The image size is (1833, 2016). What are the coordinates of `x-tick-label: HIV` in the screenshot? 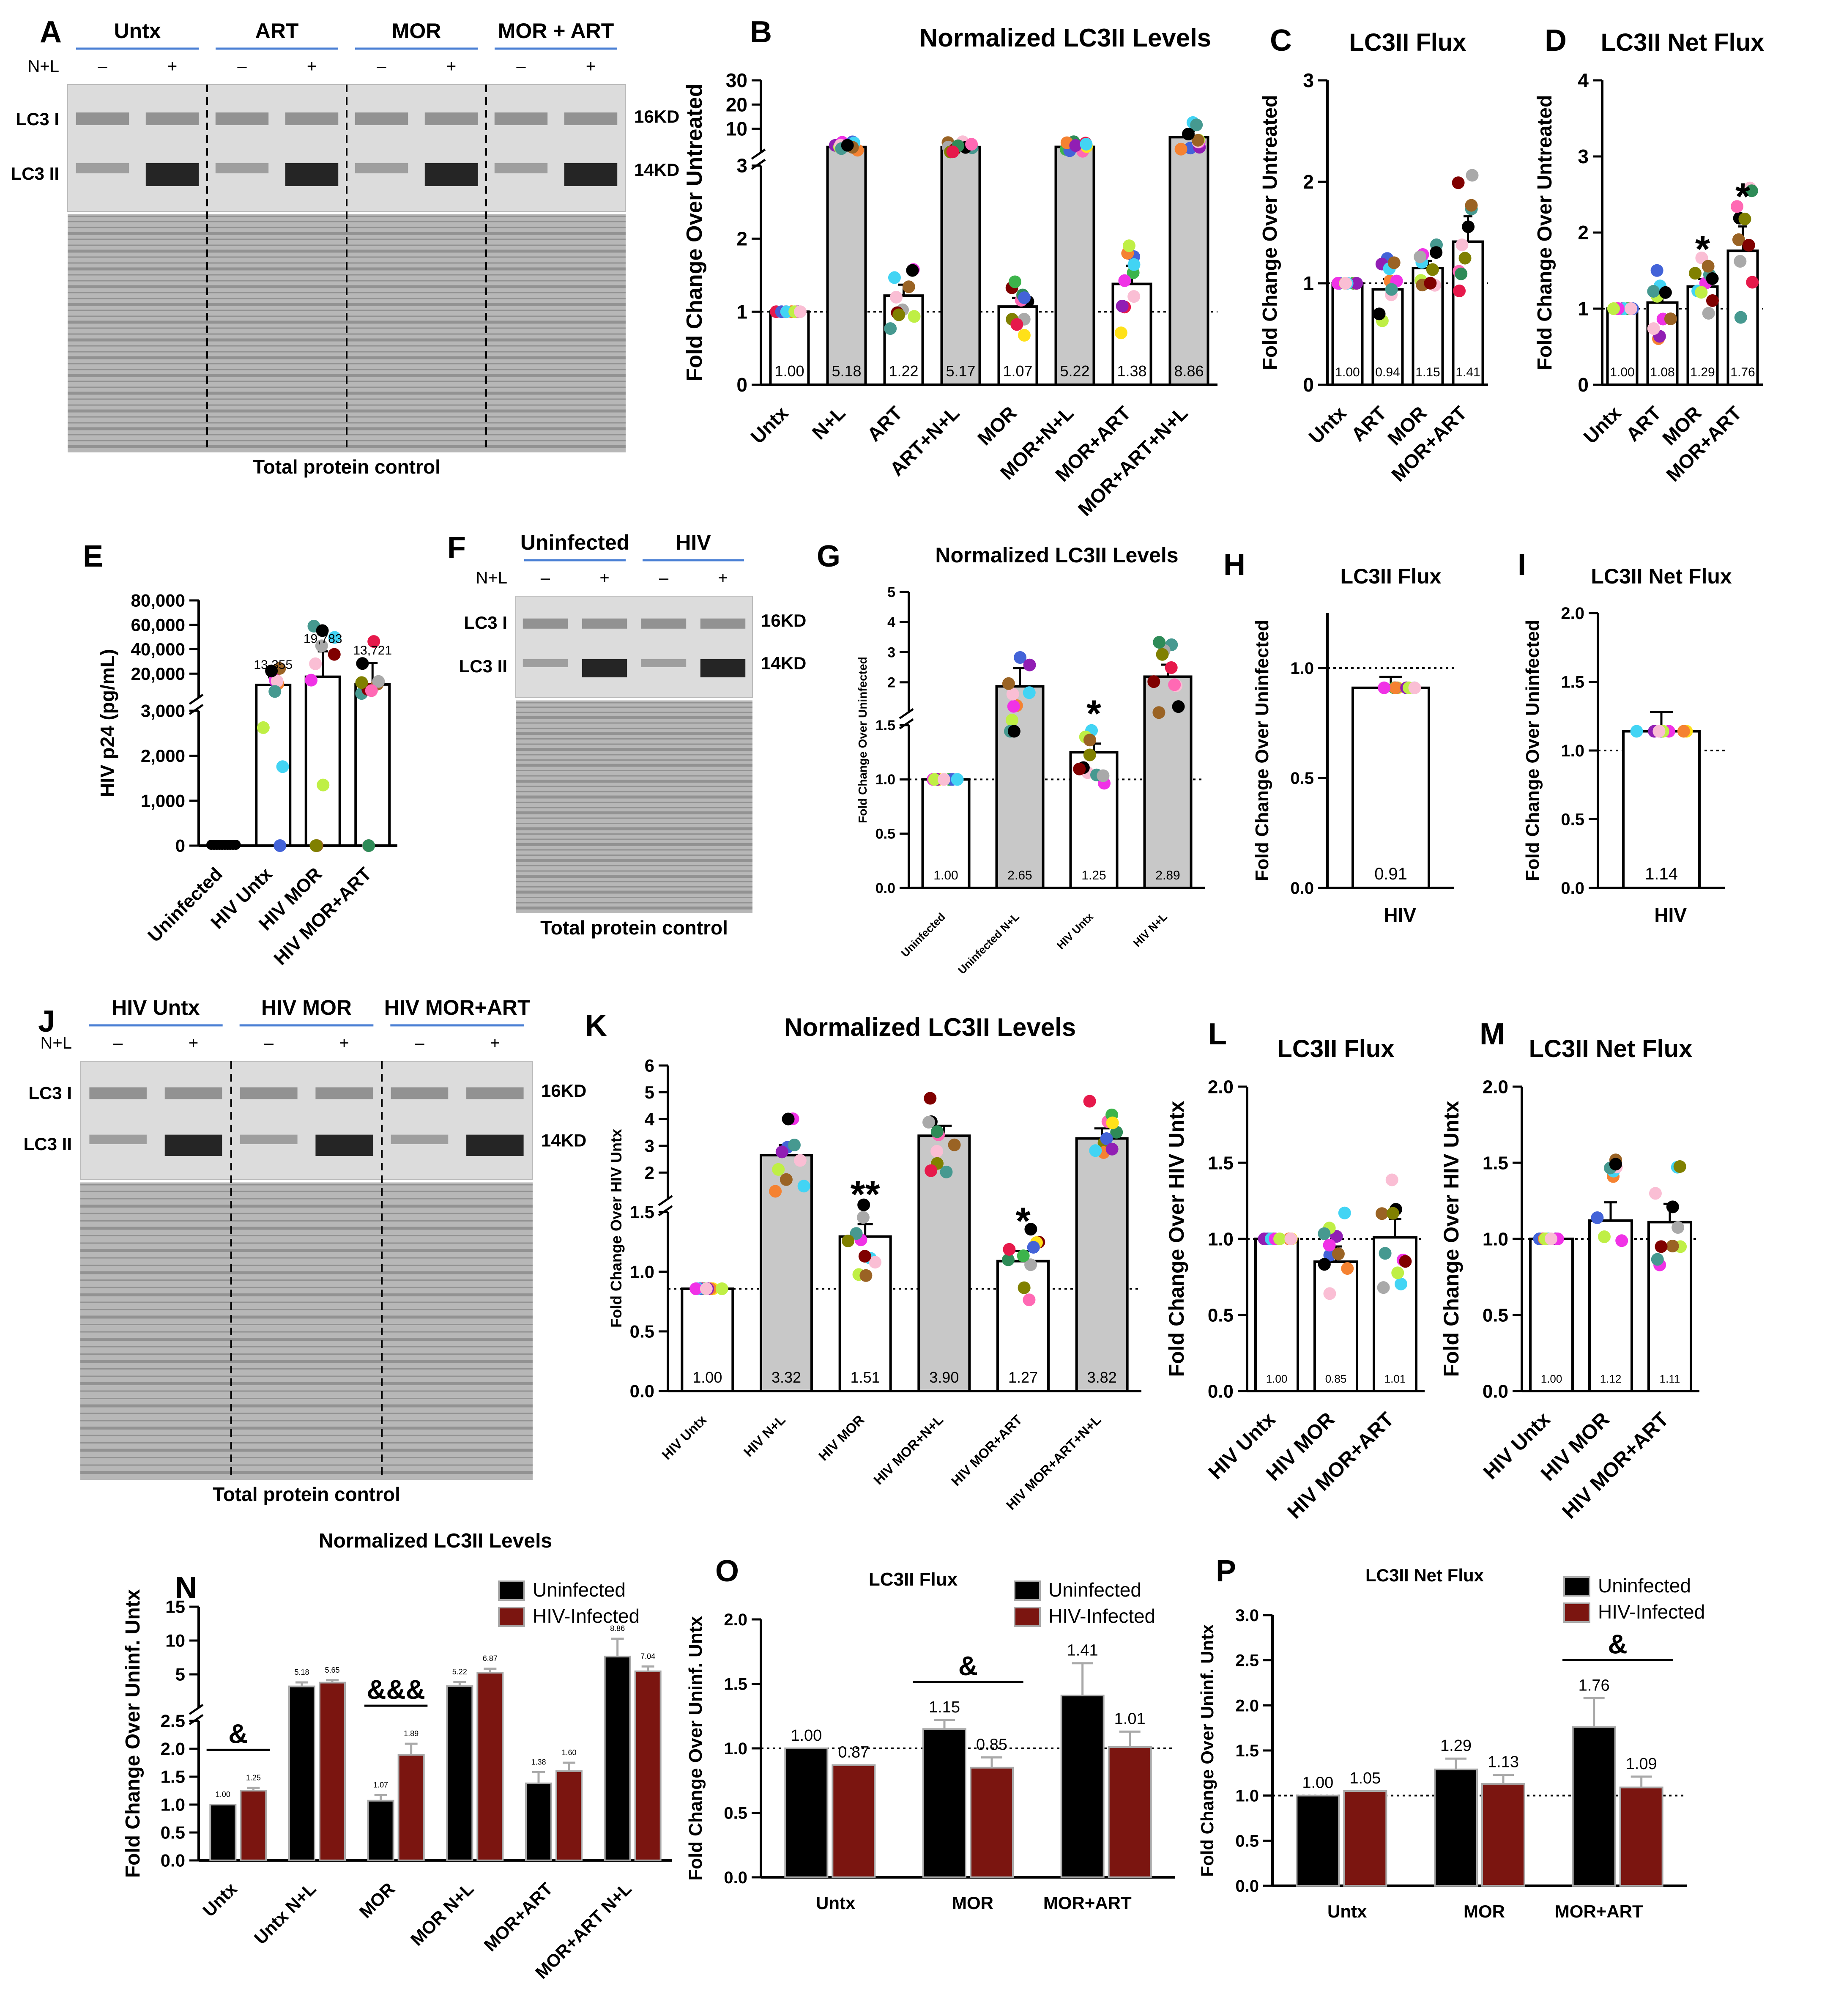 It's located at (1670, 915).